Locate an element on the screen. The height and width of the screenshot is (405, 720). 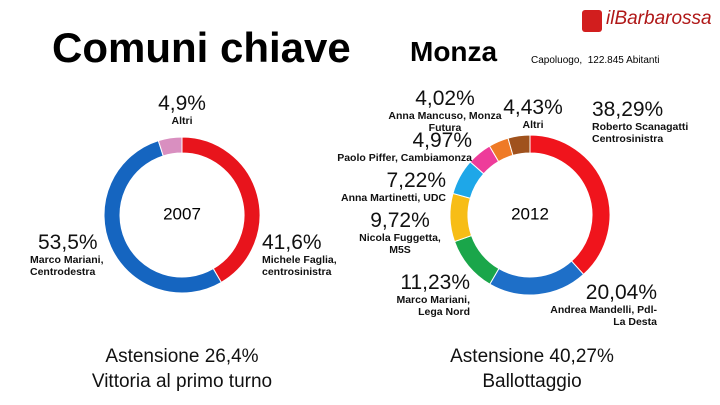
slice-value: 4,02% is located at coordinates (445, 98).